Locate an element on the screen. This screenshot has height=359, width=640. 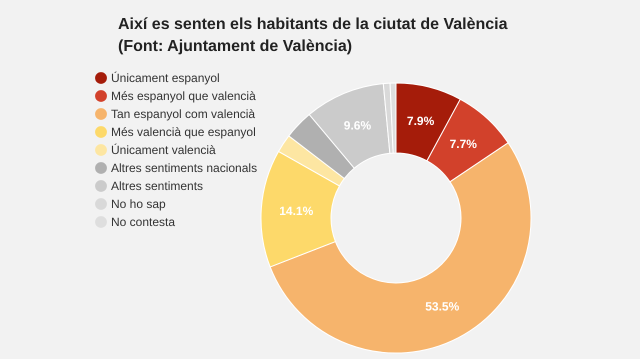
legend-label: No ho sap is located at coordinates (138, 204).